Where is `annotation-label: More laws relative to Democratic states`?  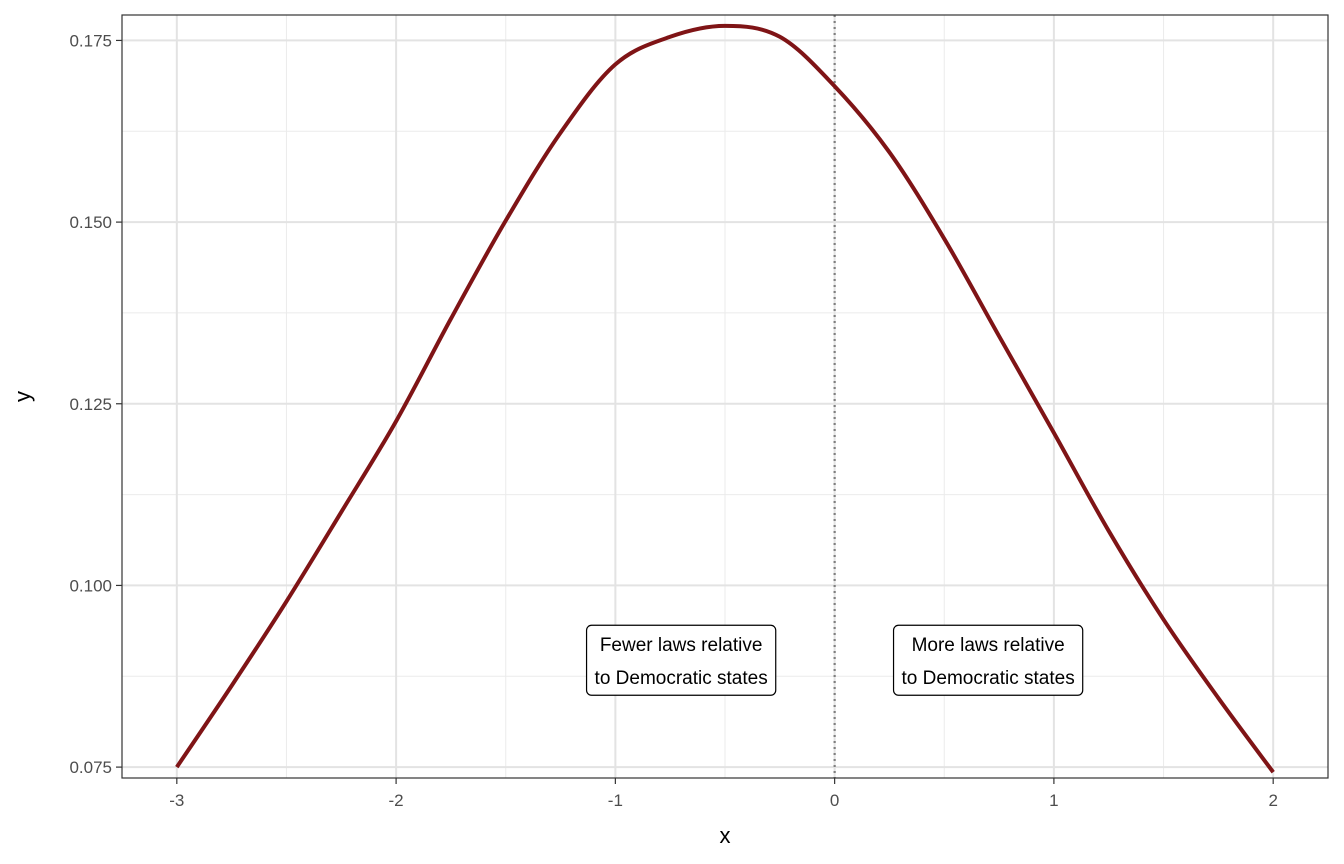 annotation-label: More laws relative to Democratic states is located at coordinates (988, 660).